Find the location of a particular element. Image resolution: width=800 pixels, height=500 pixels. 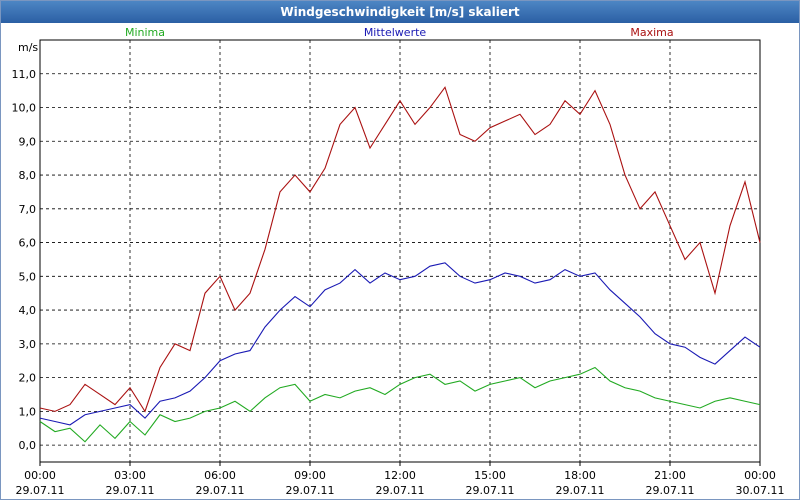

y-tick-label: 5,0 is located at coordinates (28, 276).